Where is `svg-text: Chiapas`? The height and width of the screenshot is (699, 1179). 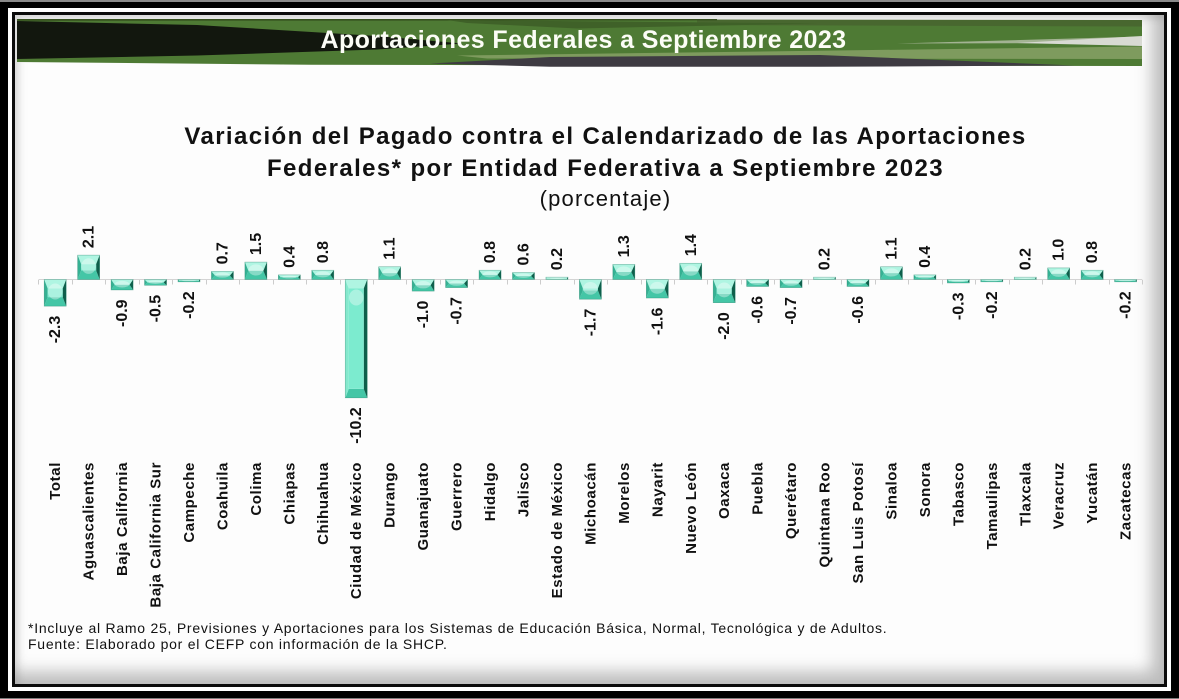
svg-text: Chiapas is located at coordinates (289, 493).